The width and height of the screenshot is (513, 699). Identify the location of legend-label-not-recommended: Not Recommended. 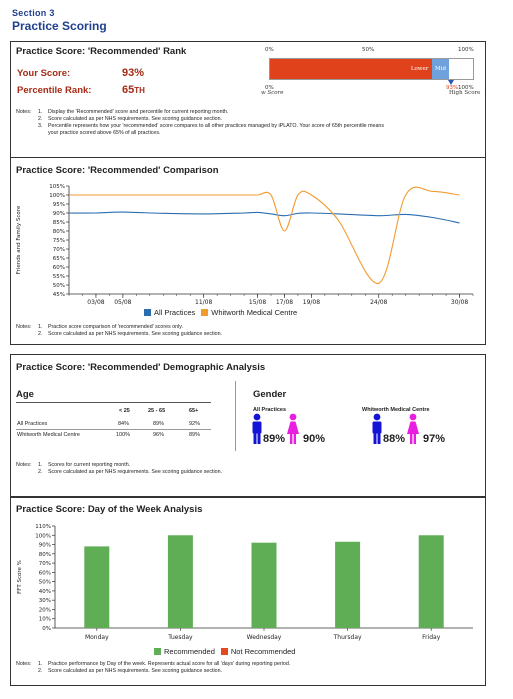
(263, 651).